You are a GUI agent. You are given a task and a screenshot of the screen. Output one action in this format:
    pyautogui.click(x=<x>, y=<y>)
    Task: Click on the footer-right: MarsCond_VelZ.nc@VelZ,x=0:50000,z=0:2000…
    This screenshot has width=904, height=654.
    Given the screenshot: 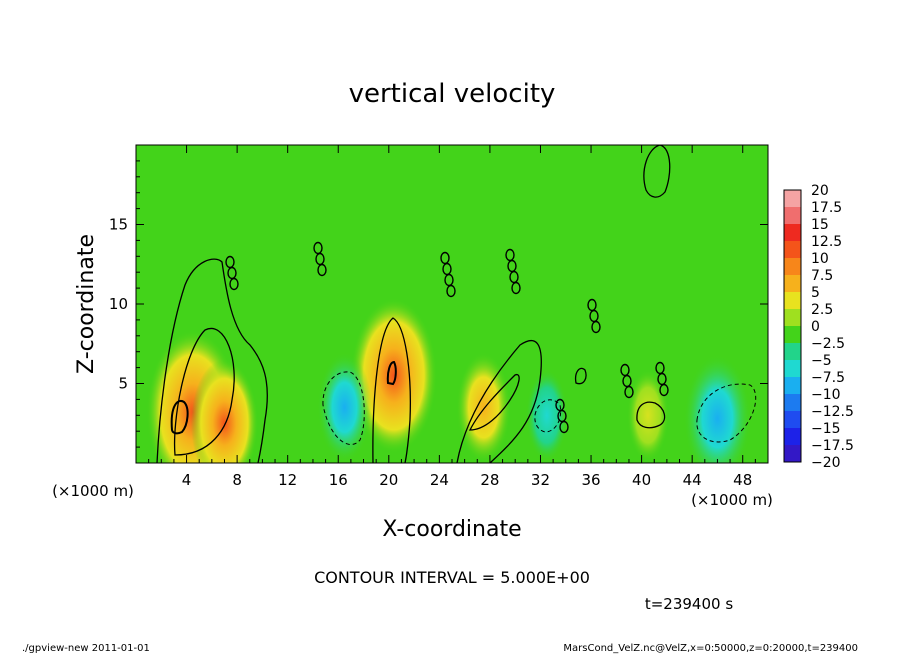 What is the action you would take?
    pyautogui.click(x=710, y=648)
    